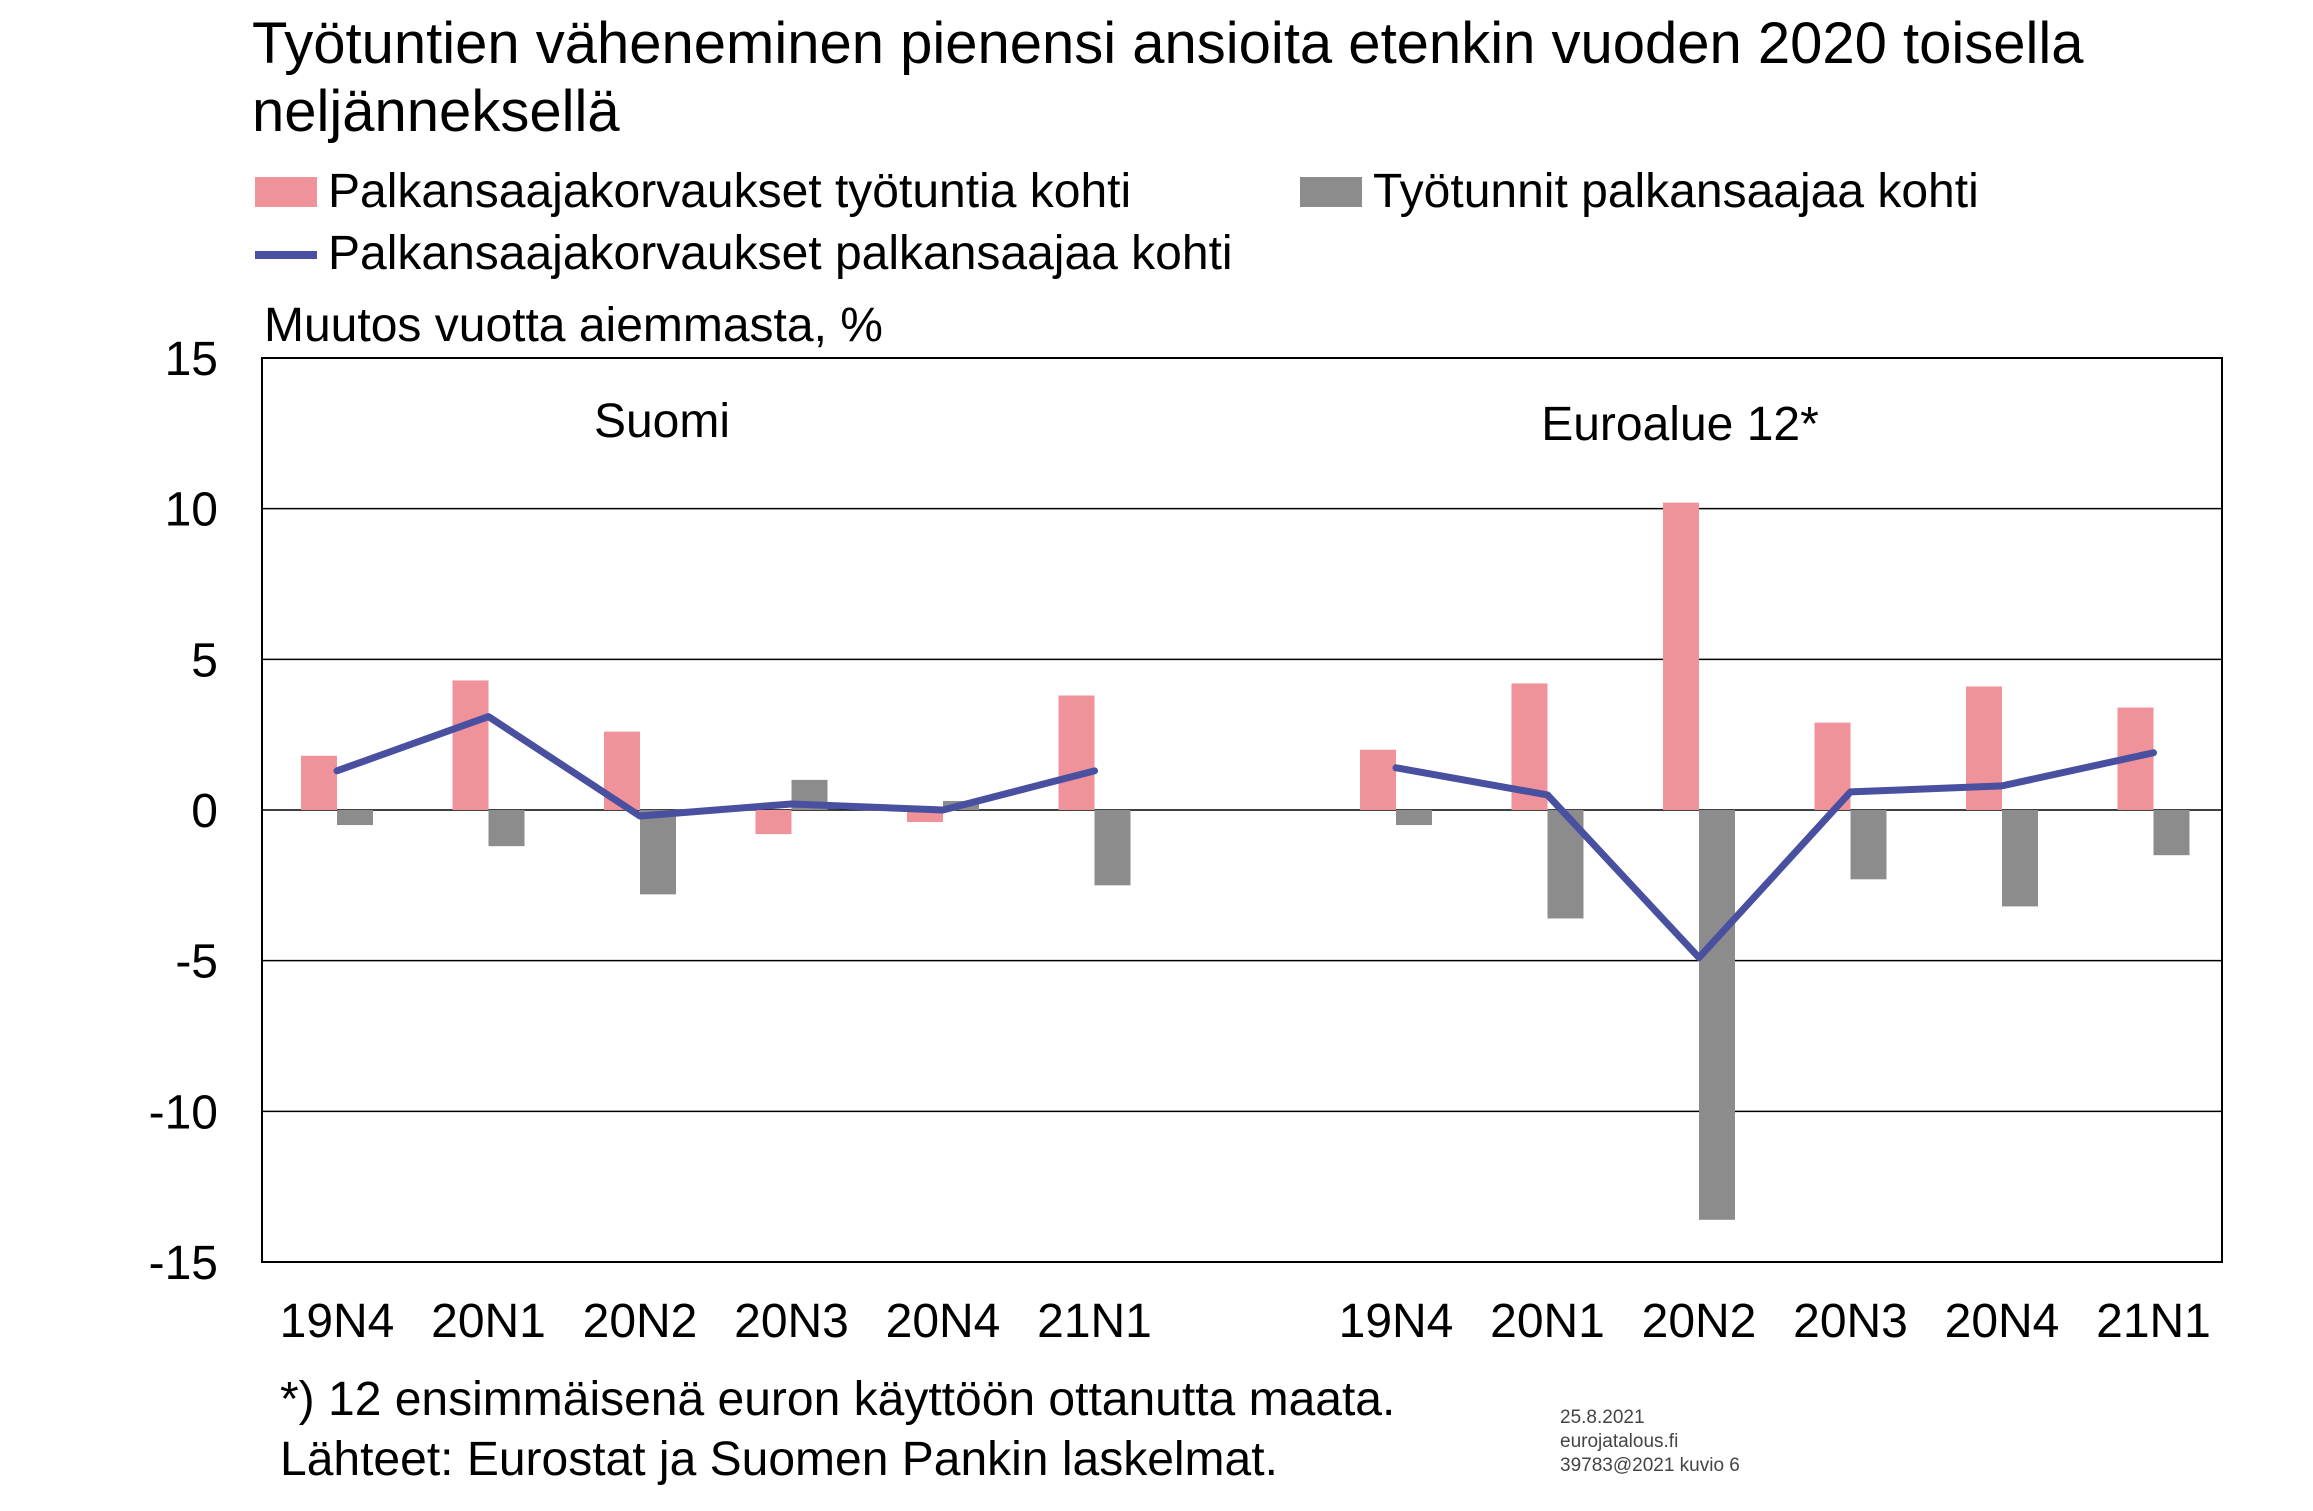  What do you see at coordinates (196, 962) in the screenshot?
I see `y-tick-label: -5` at bounding box center [196, 962].